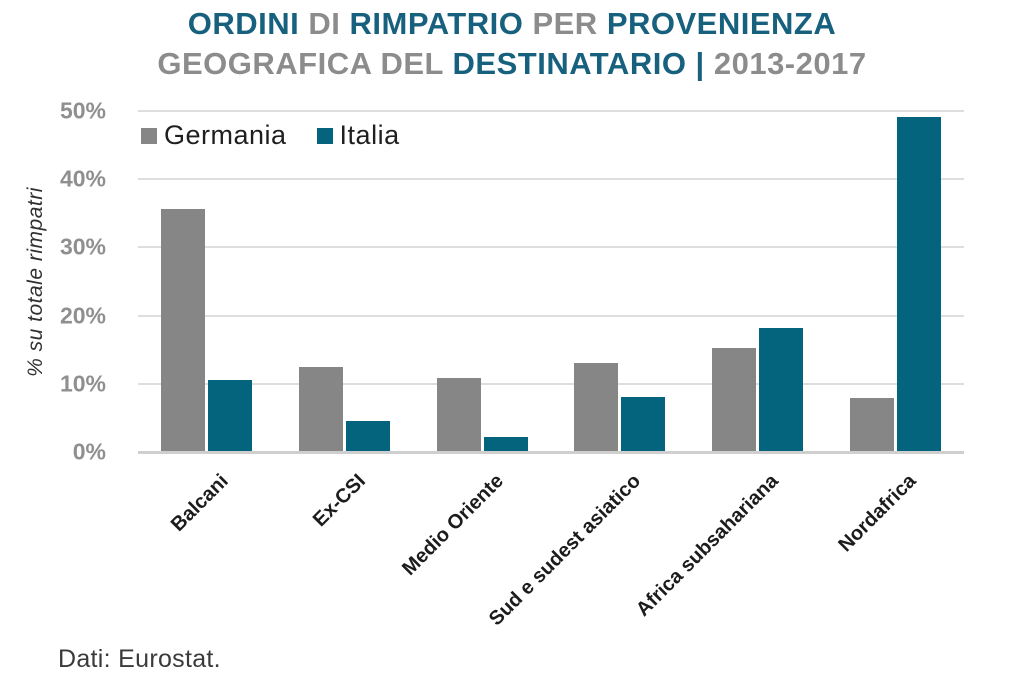  What do you see at coordinates (230, 416) in the screenshot?
I see `bar-italia-balcani` at bounding box center [230, 416].